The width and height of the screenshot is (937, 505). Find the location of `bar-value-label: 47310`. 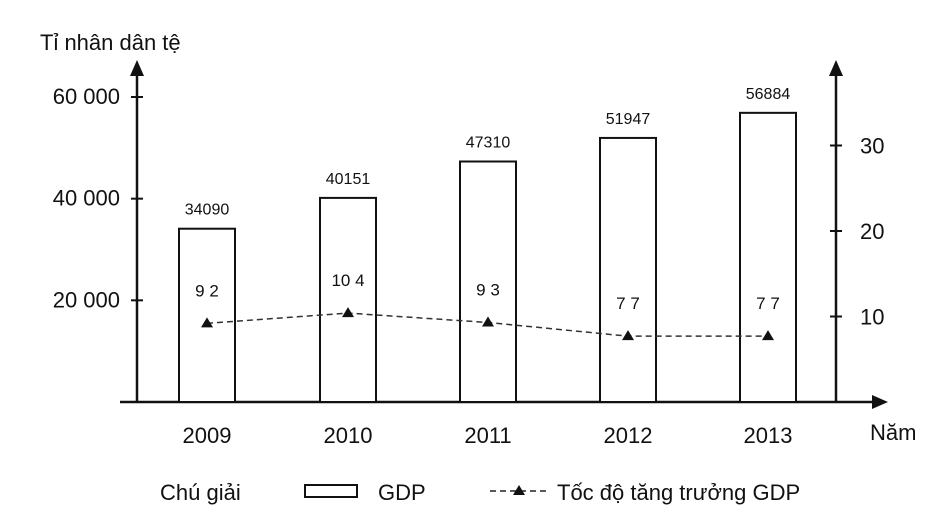

bar-value-label: 47310 is located at coordinates (488, 143).